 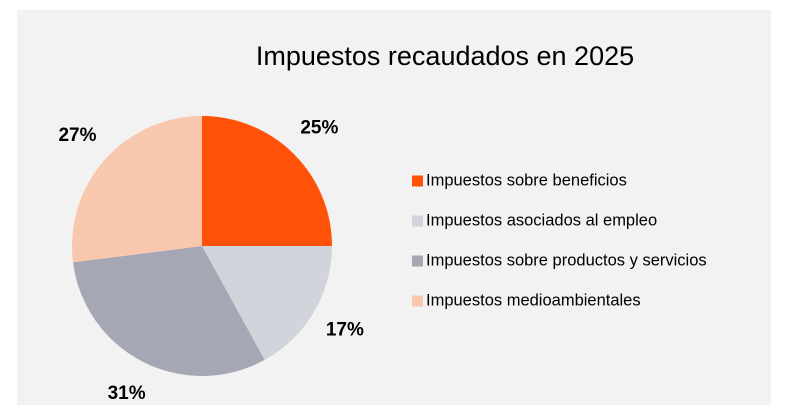 I want to click on chart-title: Impuestos recaudados en 2025, so click(x=445, y=56).